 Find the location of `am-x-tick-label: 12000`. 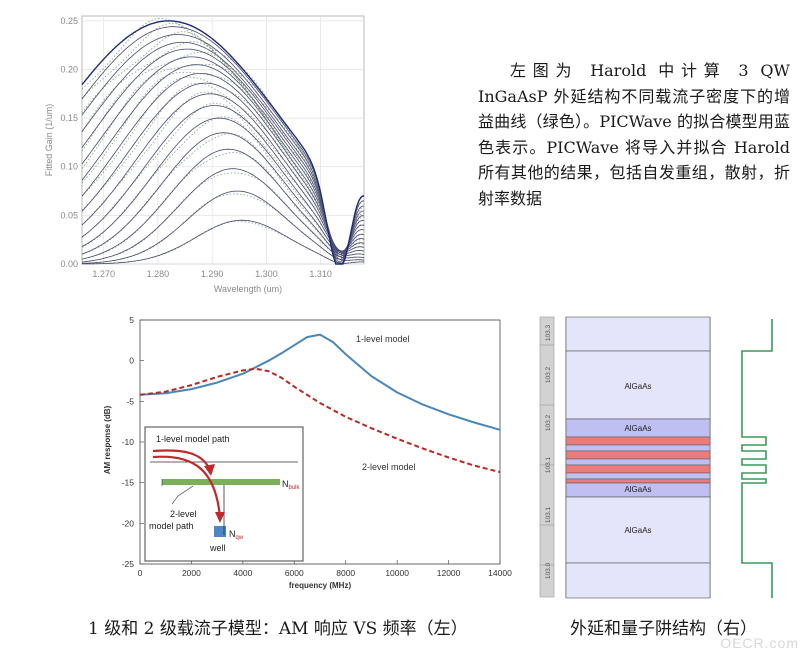

am-x-tick-label: 12000 is located at coordinates (449, 573).